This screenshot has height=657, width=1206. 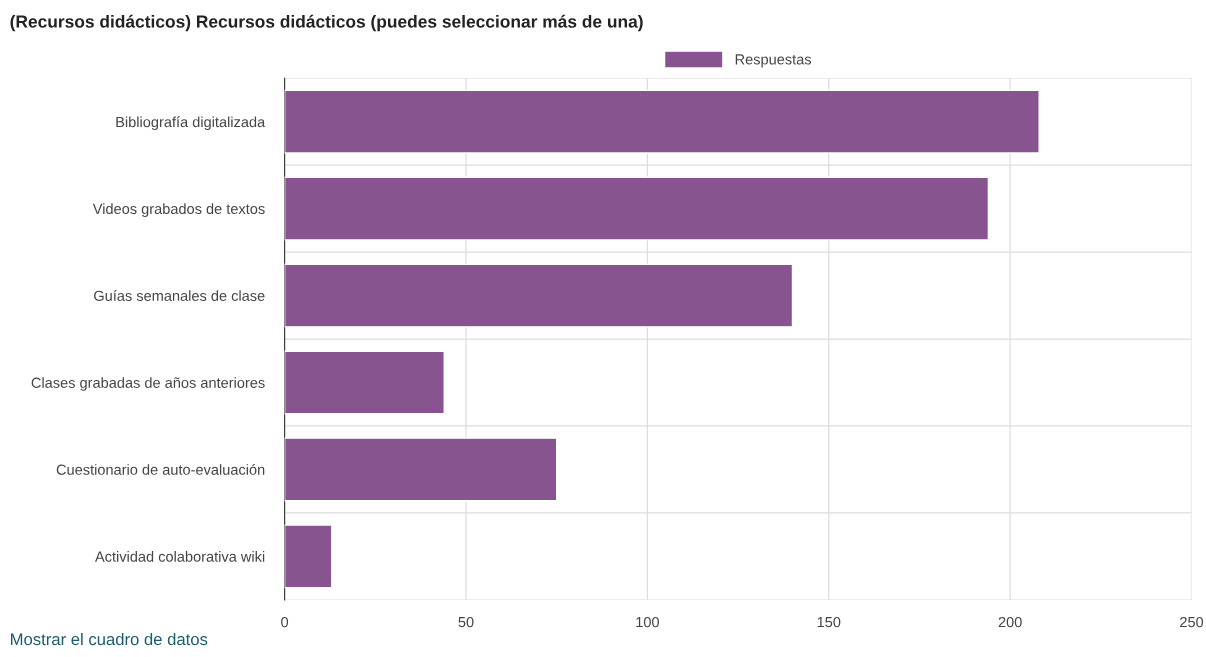 I want to click on x-tick-label: 150, so click(x=829, y=622).